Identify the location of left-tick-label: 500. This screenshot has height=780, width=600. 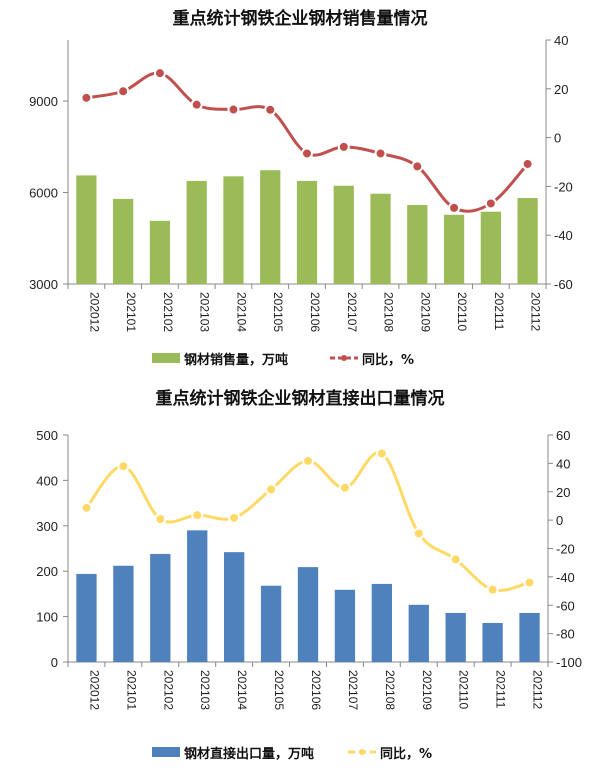
(47, 435).